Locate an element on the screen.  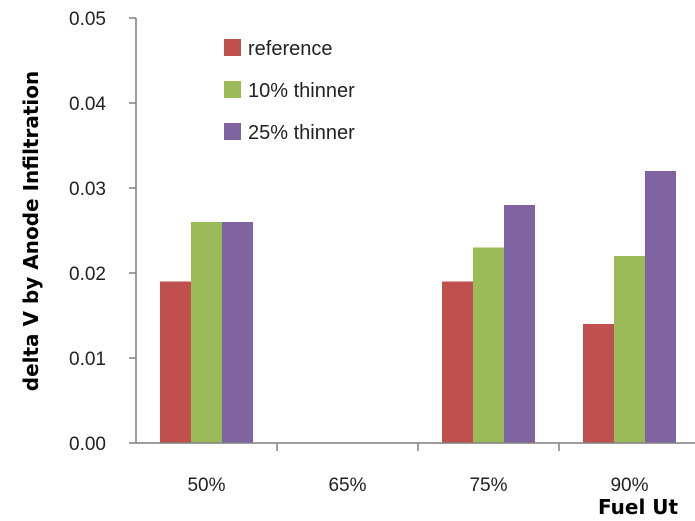
x-tick-label: 90% is located at coordinates (629, 485).